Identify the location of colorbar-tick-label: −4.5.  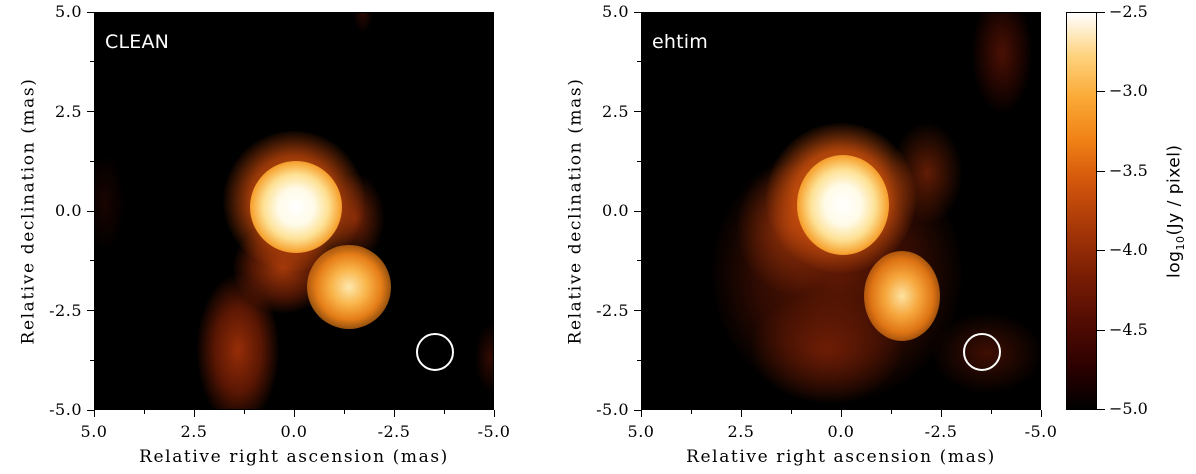
(1128, 329).